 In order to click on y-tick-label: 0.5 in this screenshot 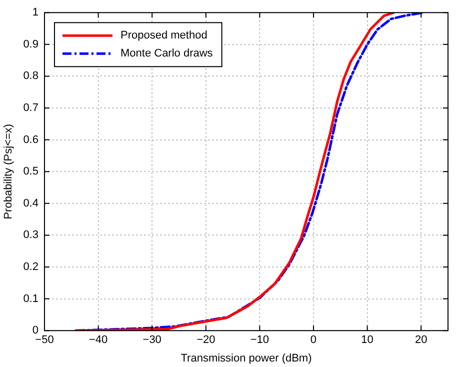, I will do `click(30, 172)`.